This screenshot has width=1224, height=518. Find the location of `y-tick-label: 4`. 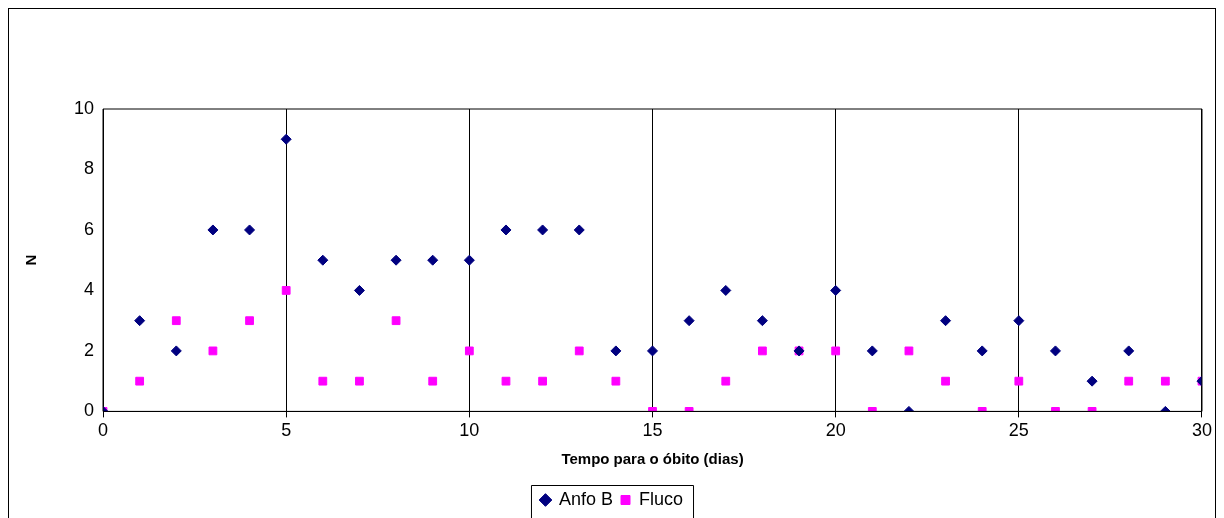

y-tick-label: 4 is located at coordinates (89, 289).